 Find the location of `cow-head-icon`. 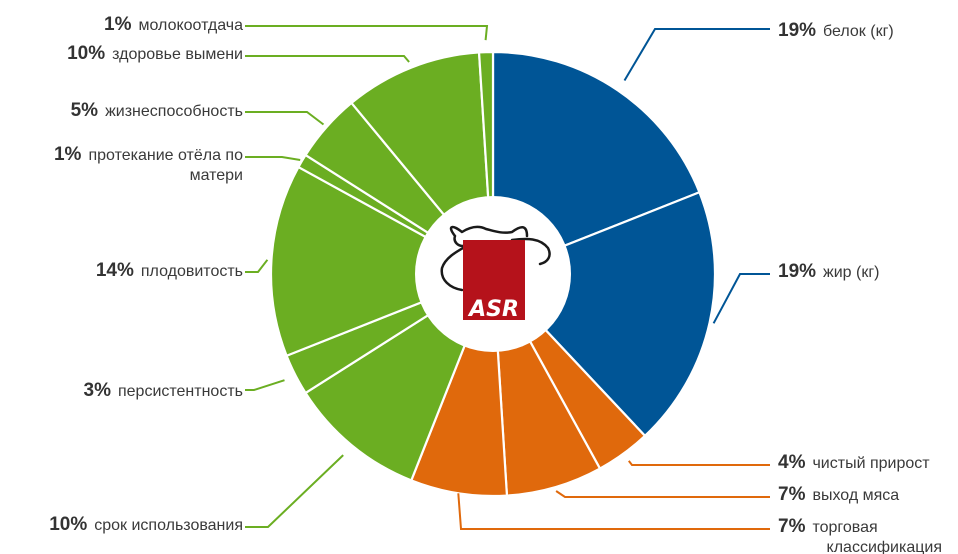

cow-head-icon is located at coordinates (495, 258).